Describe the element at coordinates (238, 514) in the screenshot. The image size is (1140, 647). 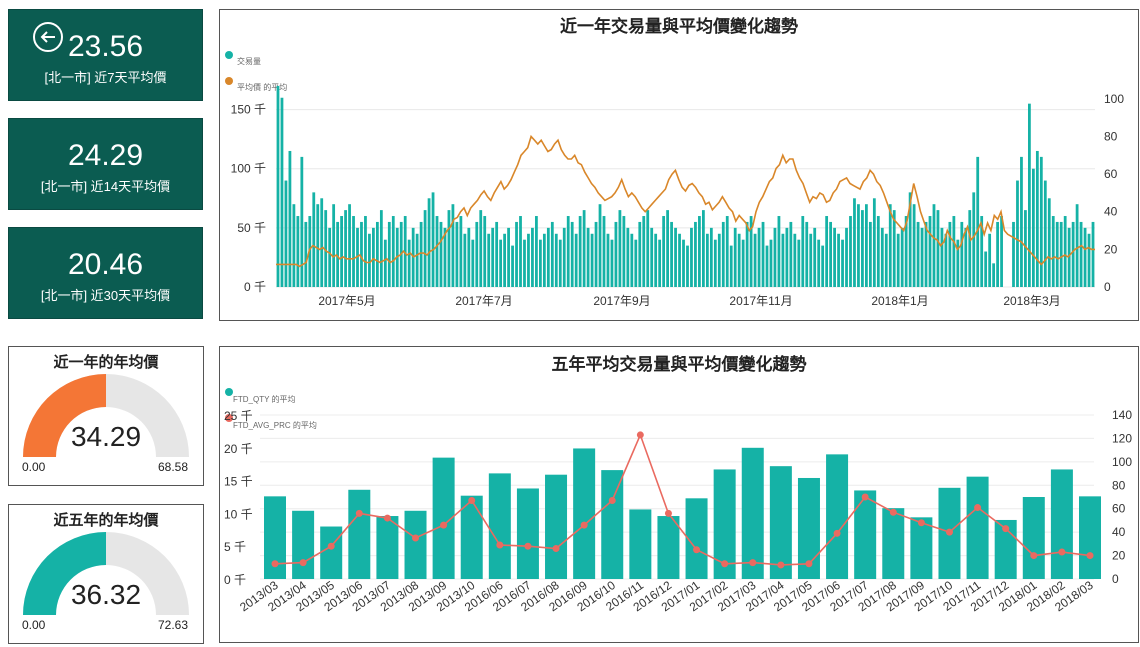
I see `y-left-tick: 10 千` at that location.